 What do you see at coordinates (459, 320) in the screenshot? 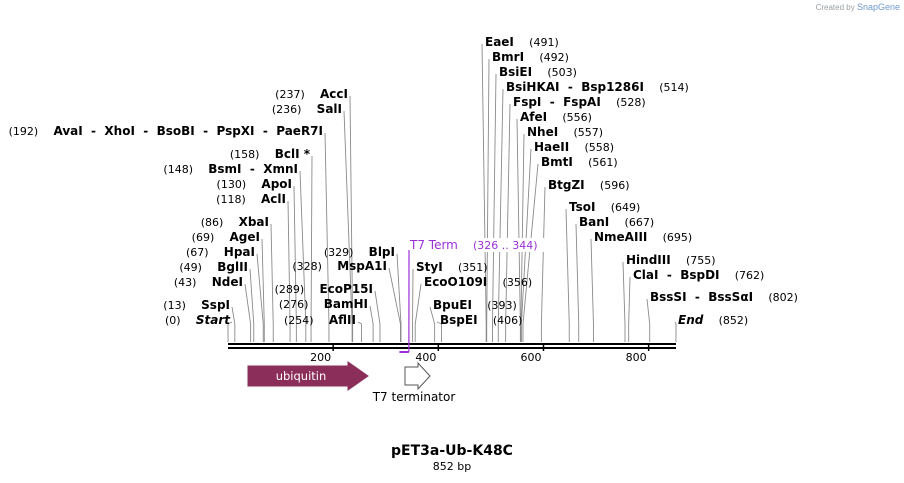
I see `enzyme-name-bspei: BspEI` at bounding box center [459, 320].